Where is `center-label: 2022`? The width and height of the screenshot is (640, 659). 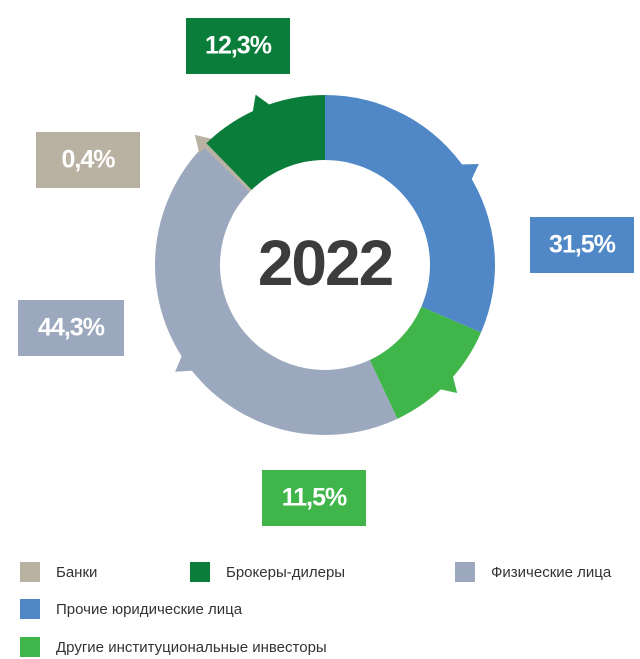
center-label: 2022 is located at coordinates (325, 263).